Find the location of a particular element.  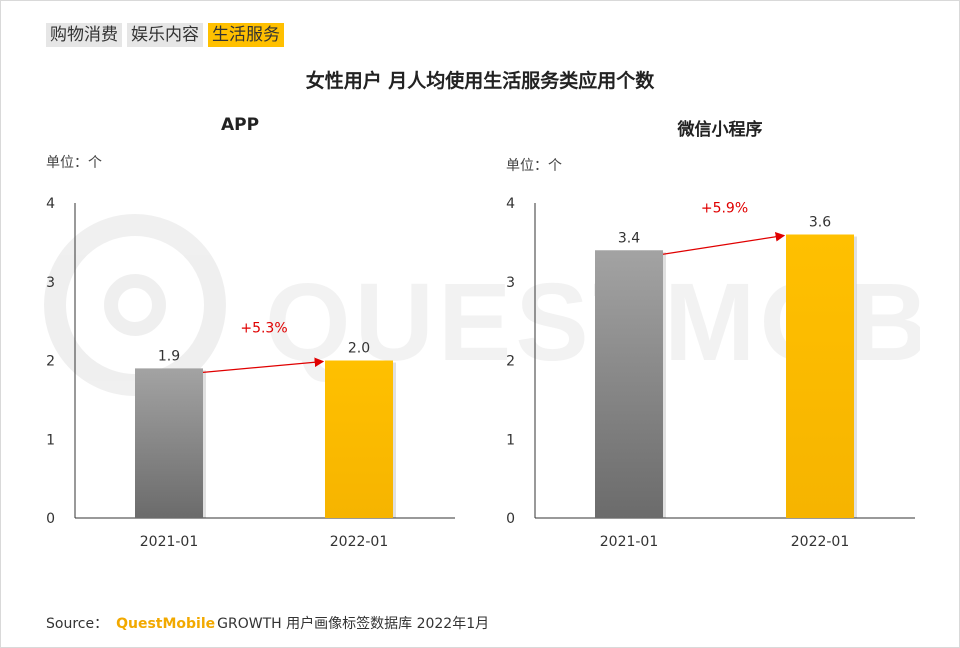

source-label: Source： is located at coordinates (77, 624).